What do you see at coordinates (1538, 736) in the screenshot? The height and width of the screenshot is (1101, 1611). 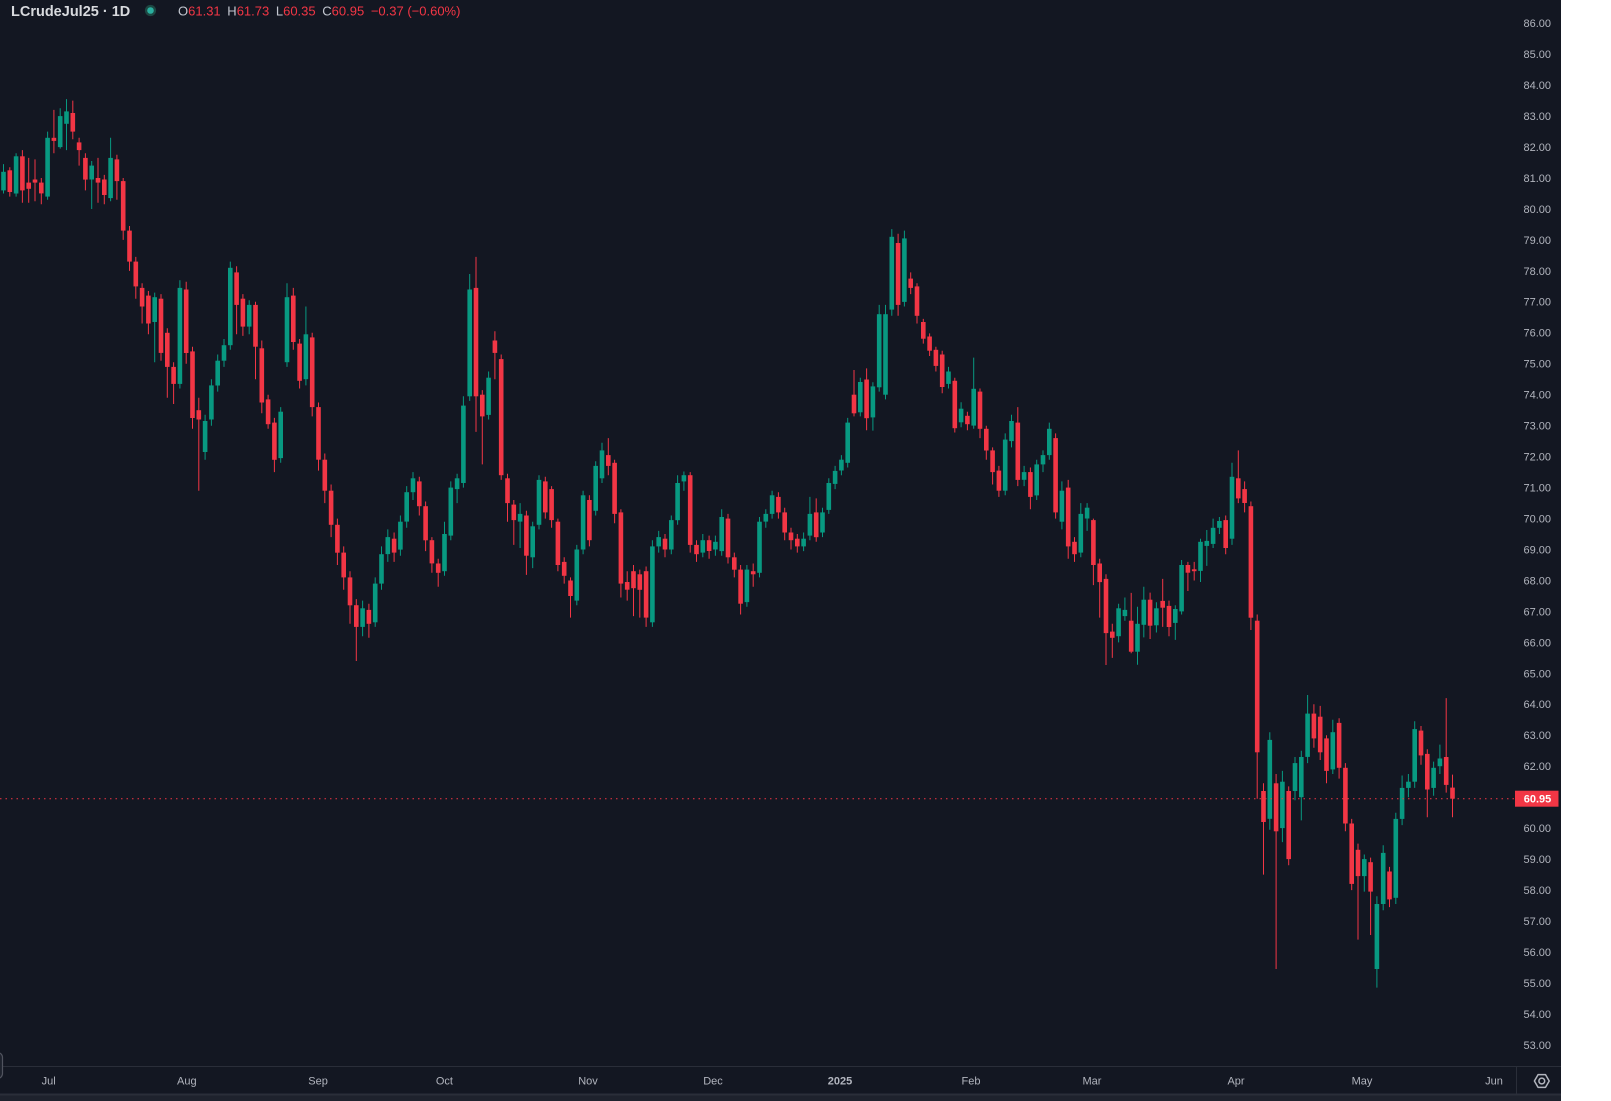 I see `svg-text: 63.00` at bounding box center [1538, 736].